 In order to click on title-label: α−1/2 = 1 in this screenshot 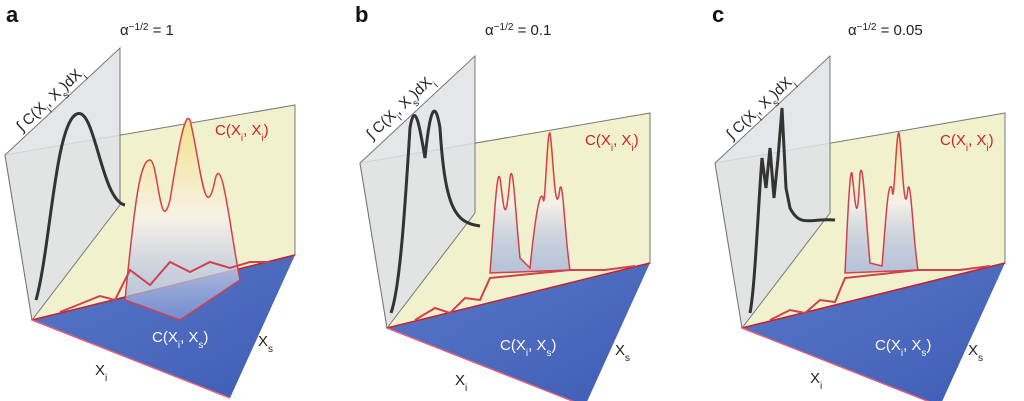, I will do `click(147, 31)`.